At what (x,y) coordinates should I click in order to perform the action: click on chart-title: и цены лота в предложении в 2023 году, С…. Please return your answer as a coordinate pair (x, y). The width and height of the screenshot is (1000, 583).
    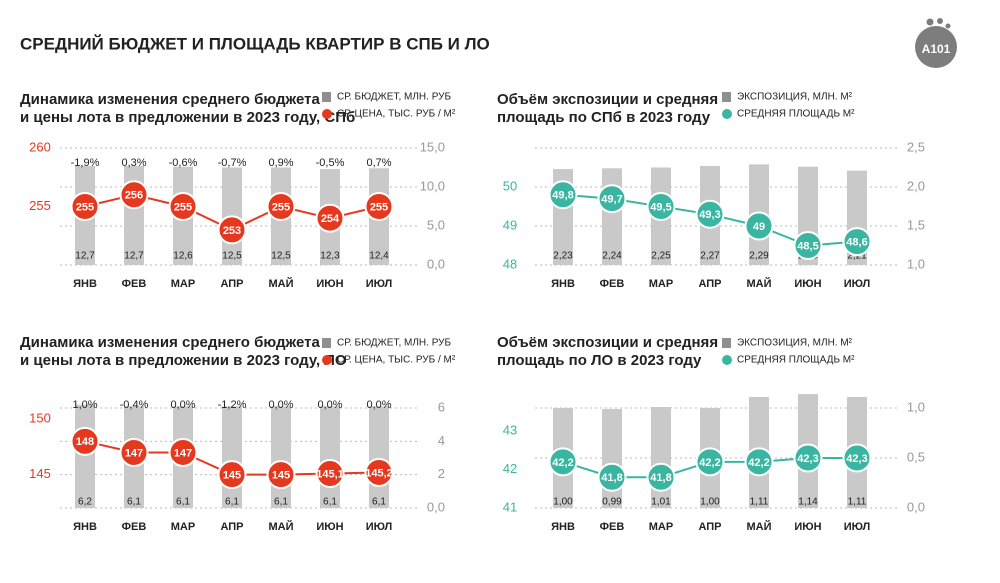
    Looking at the image, I should click on (187, 117).